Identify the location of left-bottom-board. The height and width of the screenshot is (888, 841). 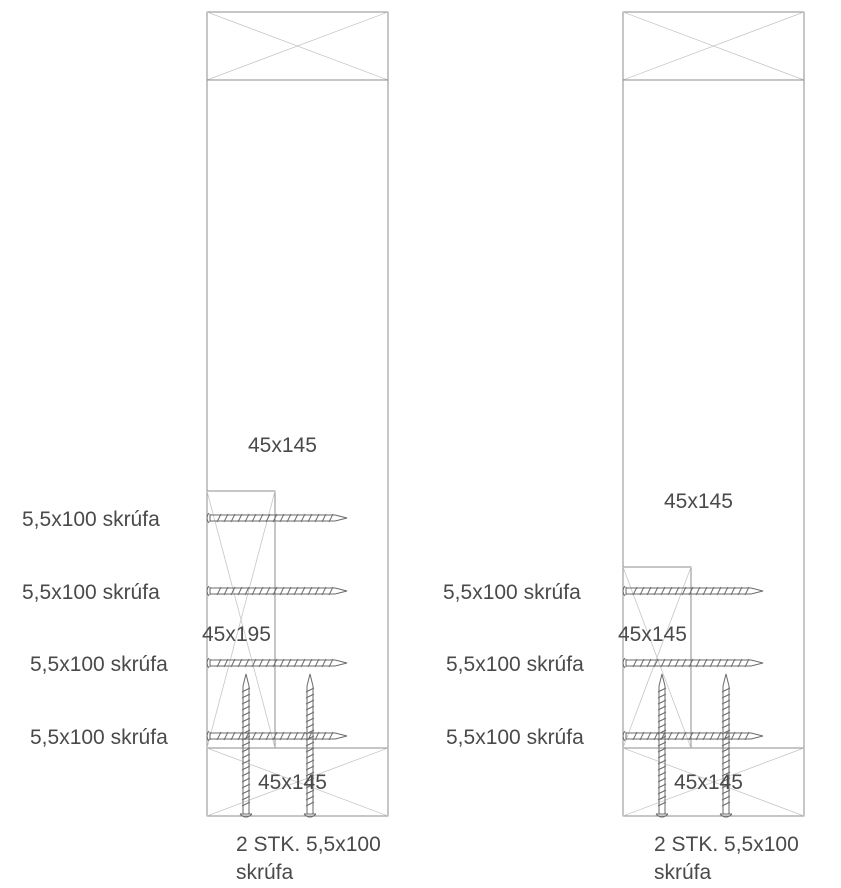
(297, 782).